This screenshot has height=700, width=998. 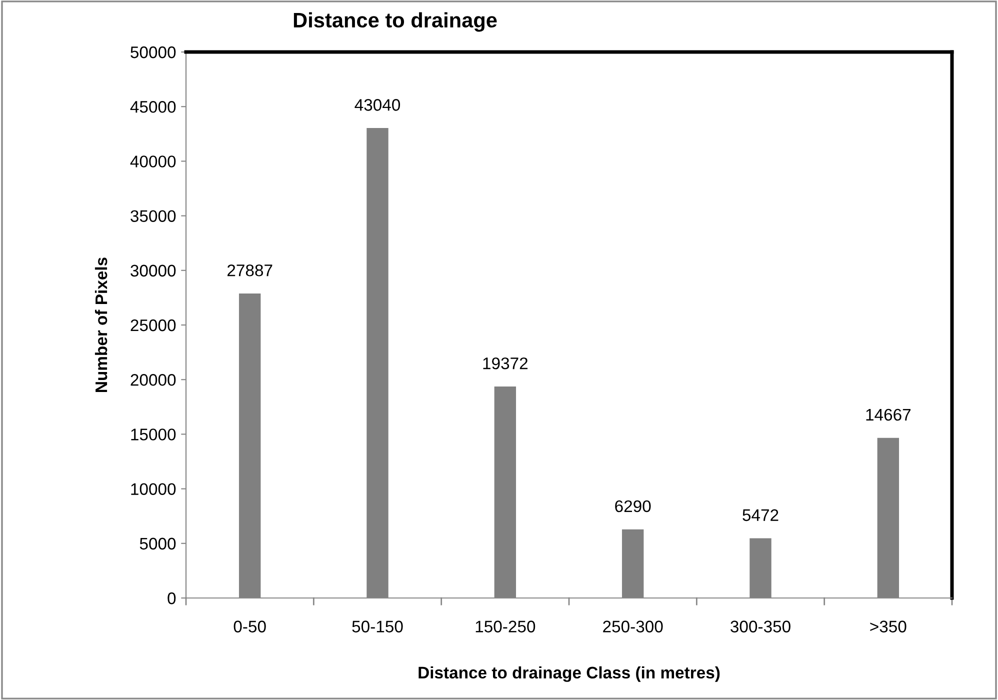 I want to click on x-tick-label: 50-150, so click(x=377, y=626).